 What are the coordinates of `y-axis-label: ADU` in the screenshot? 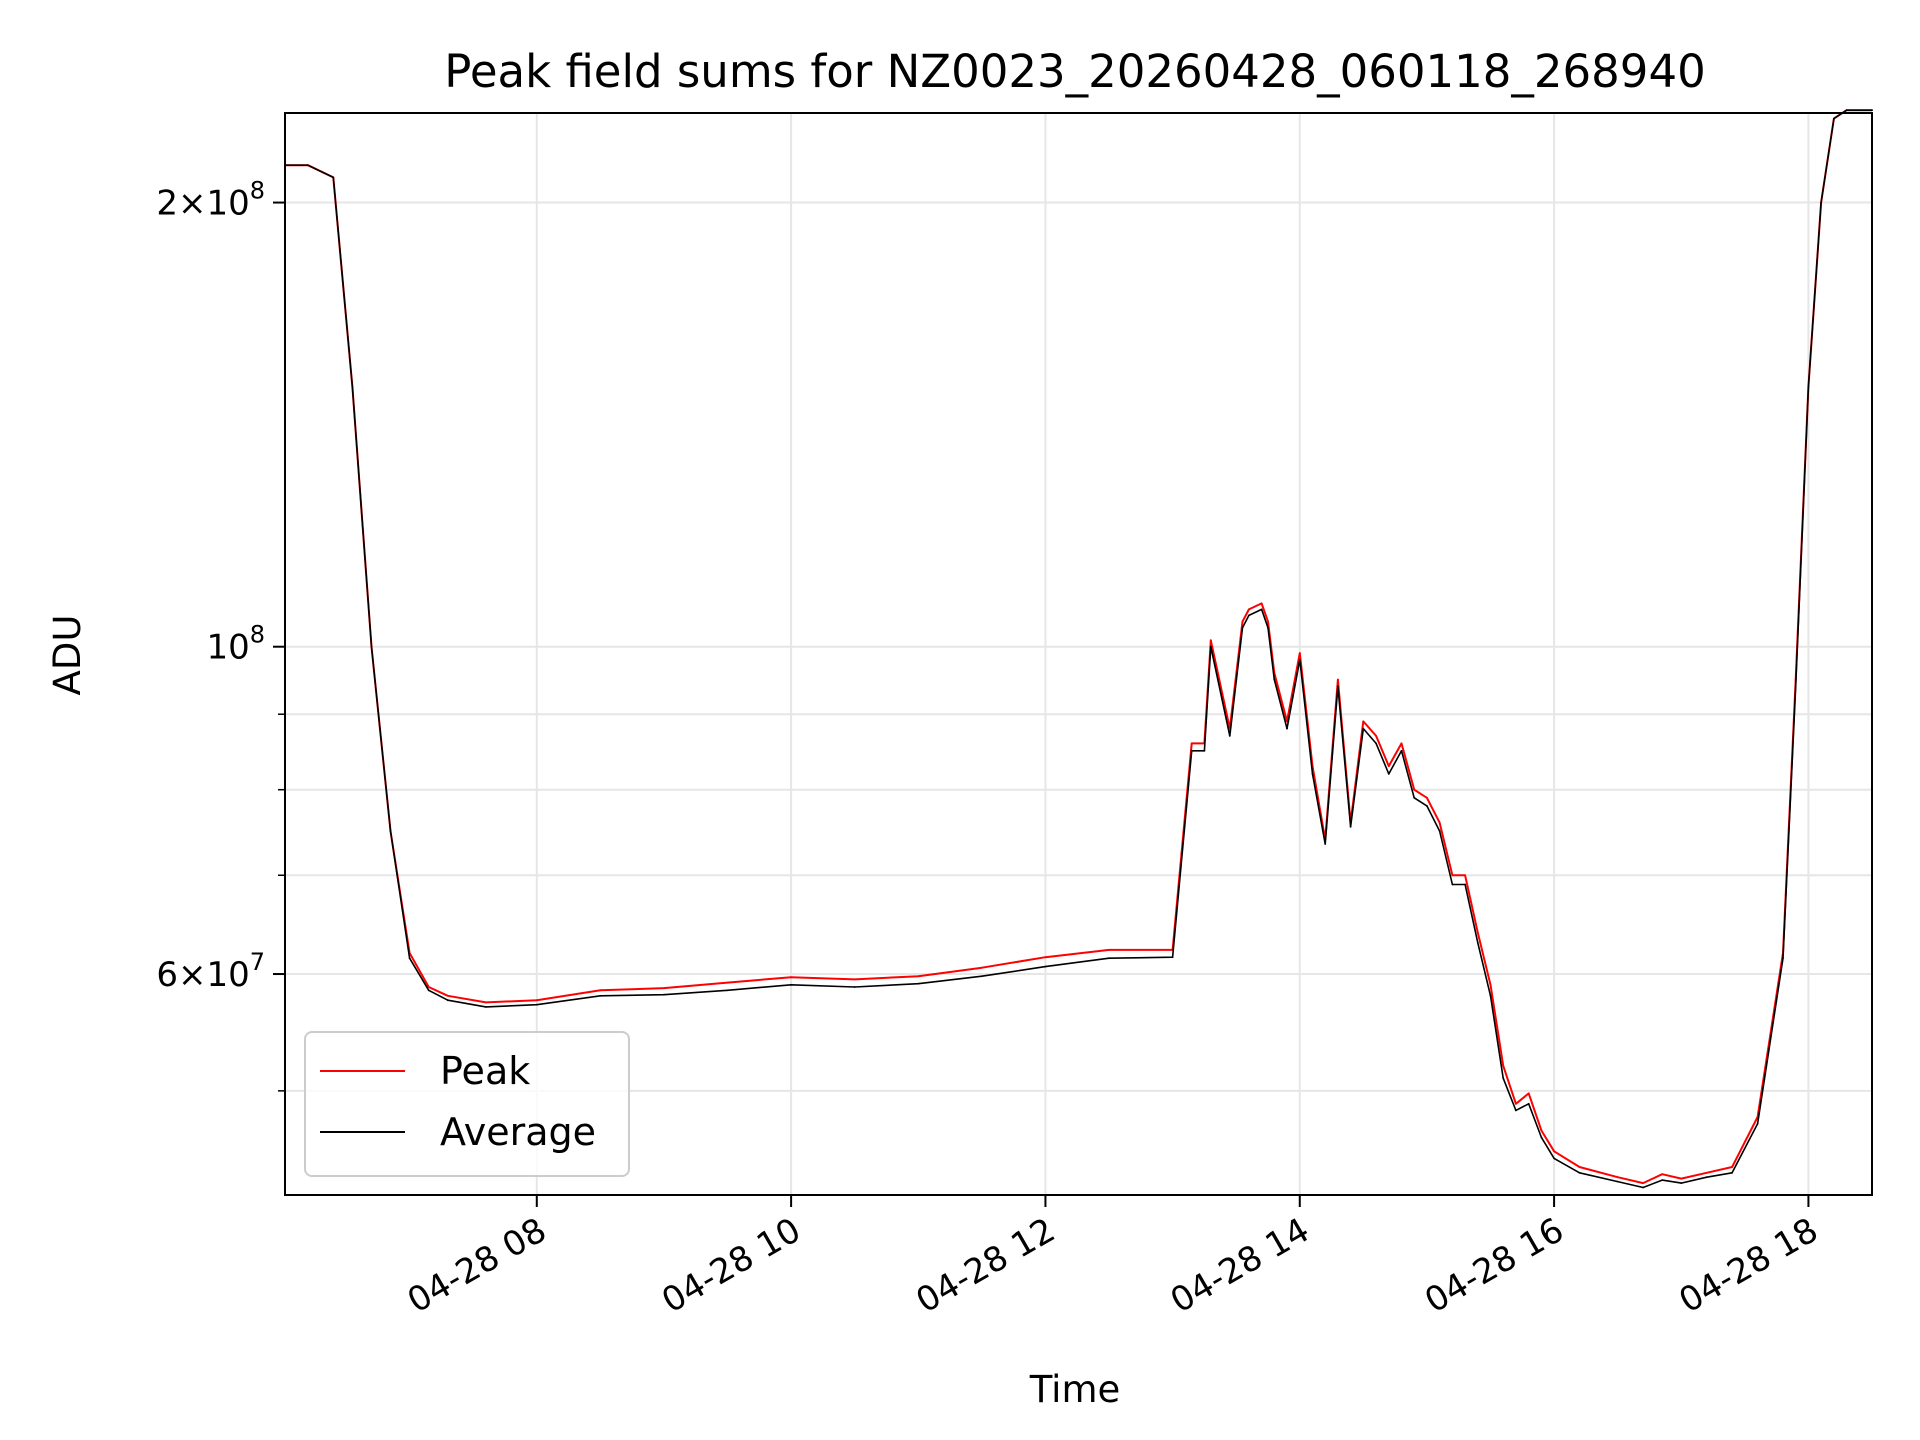 It's located at (67, 655).